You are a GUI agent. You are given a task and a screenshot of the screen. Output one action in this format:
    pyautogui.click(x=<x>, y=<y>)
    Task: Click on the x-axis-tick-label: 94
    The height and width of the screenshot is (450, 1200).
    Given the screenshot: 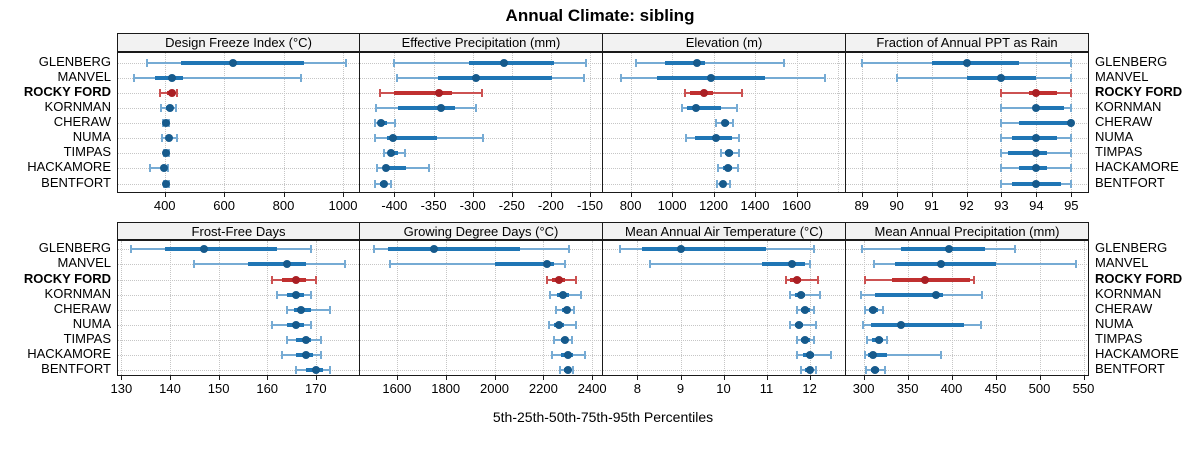 What is the action you would take?
    pyautogui.click(x=1036, y=205)
    